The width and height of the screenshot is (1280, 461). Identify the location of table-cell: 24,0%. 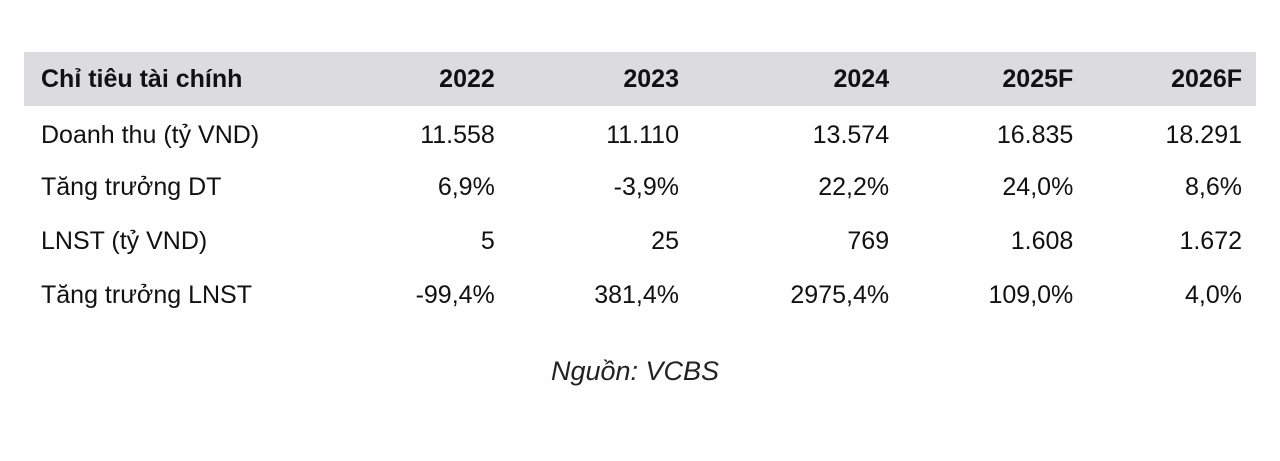
(1038, 186).